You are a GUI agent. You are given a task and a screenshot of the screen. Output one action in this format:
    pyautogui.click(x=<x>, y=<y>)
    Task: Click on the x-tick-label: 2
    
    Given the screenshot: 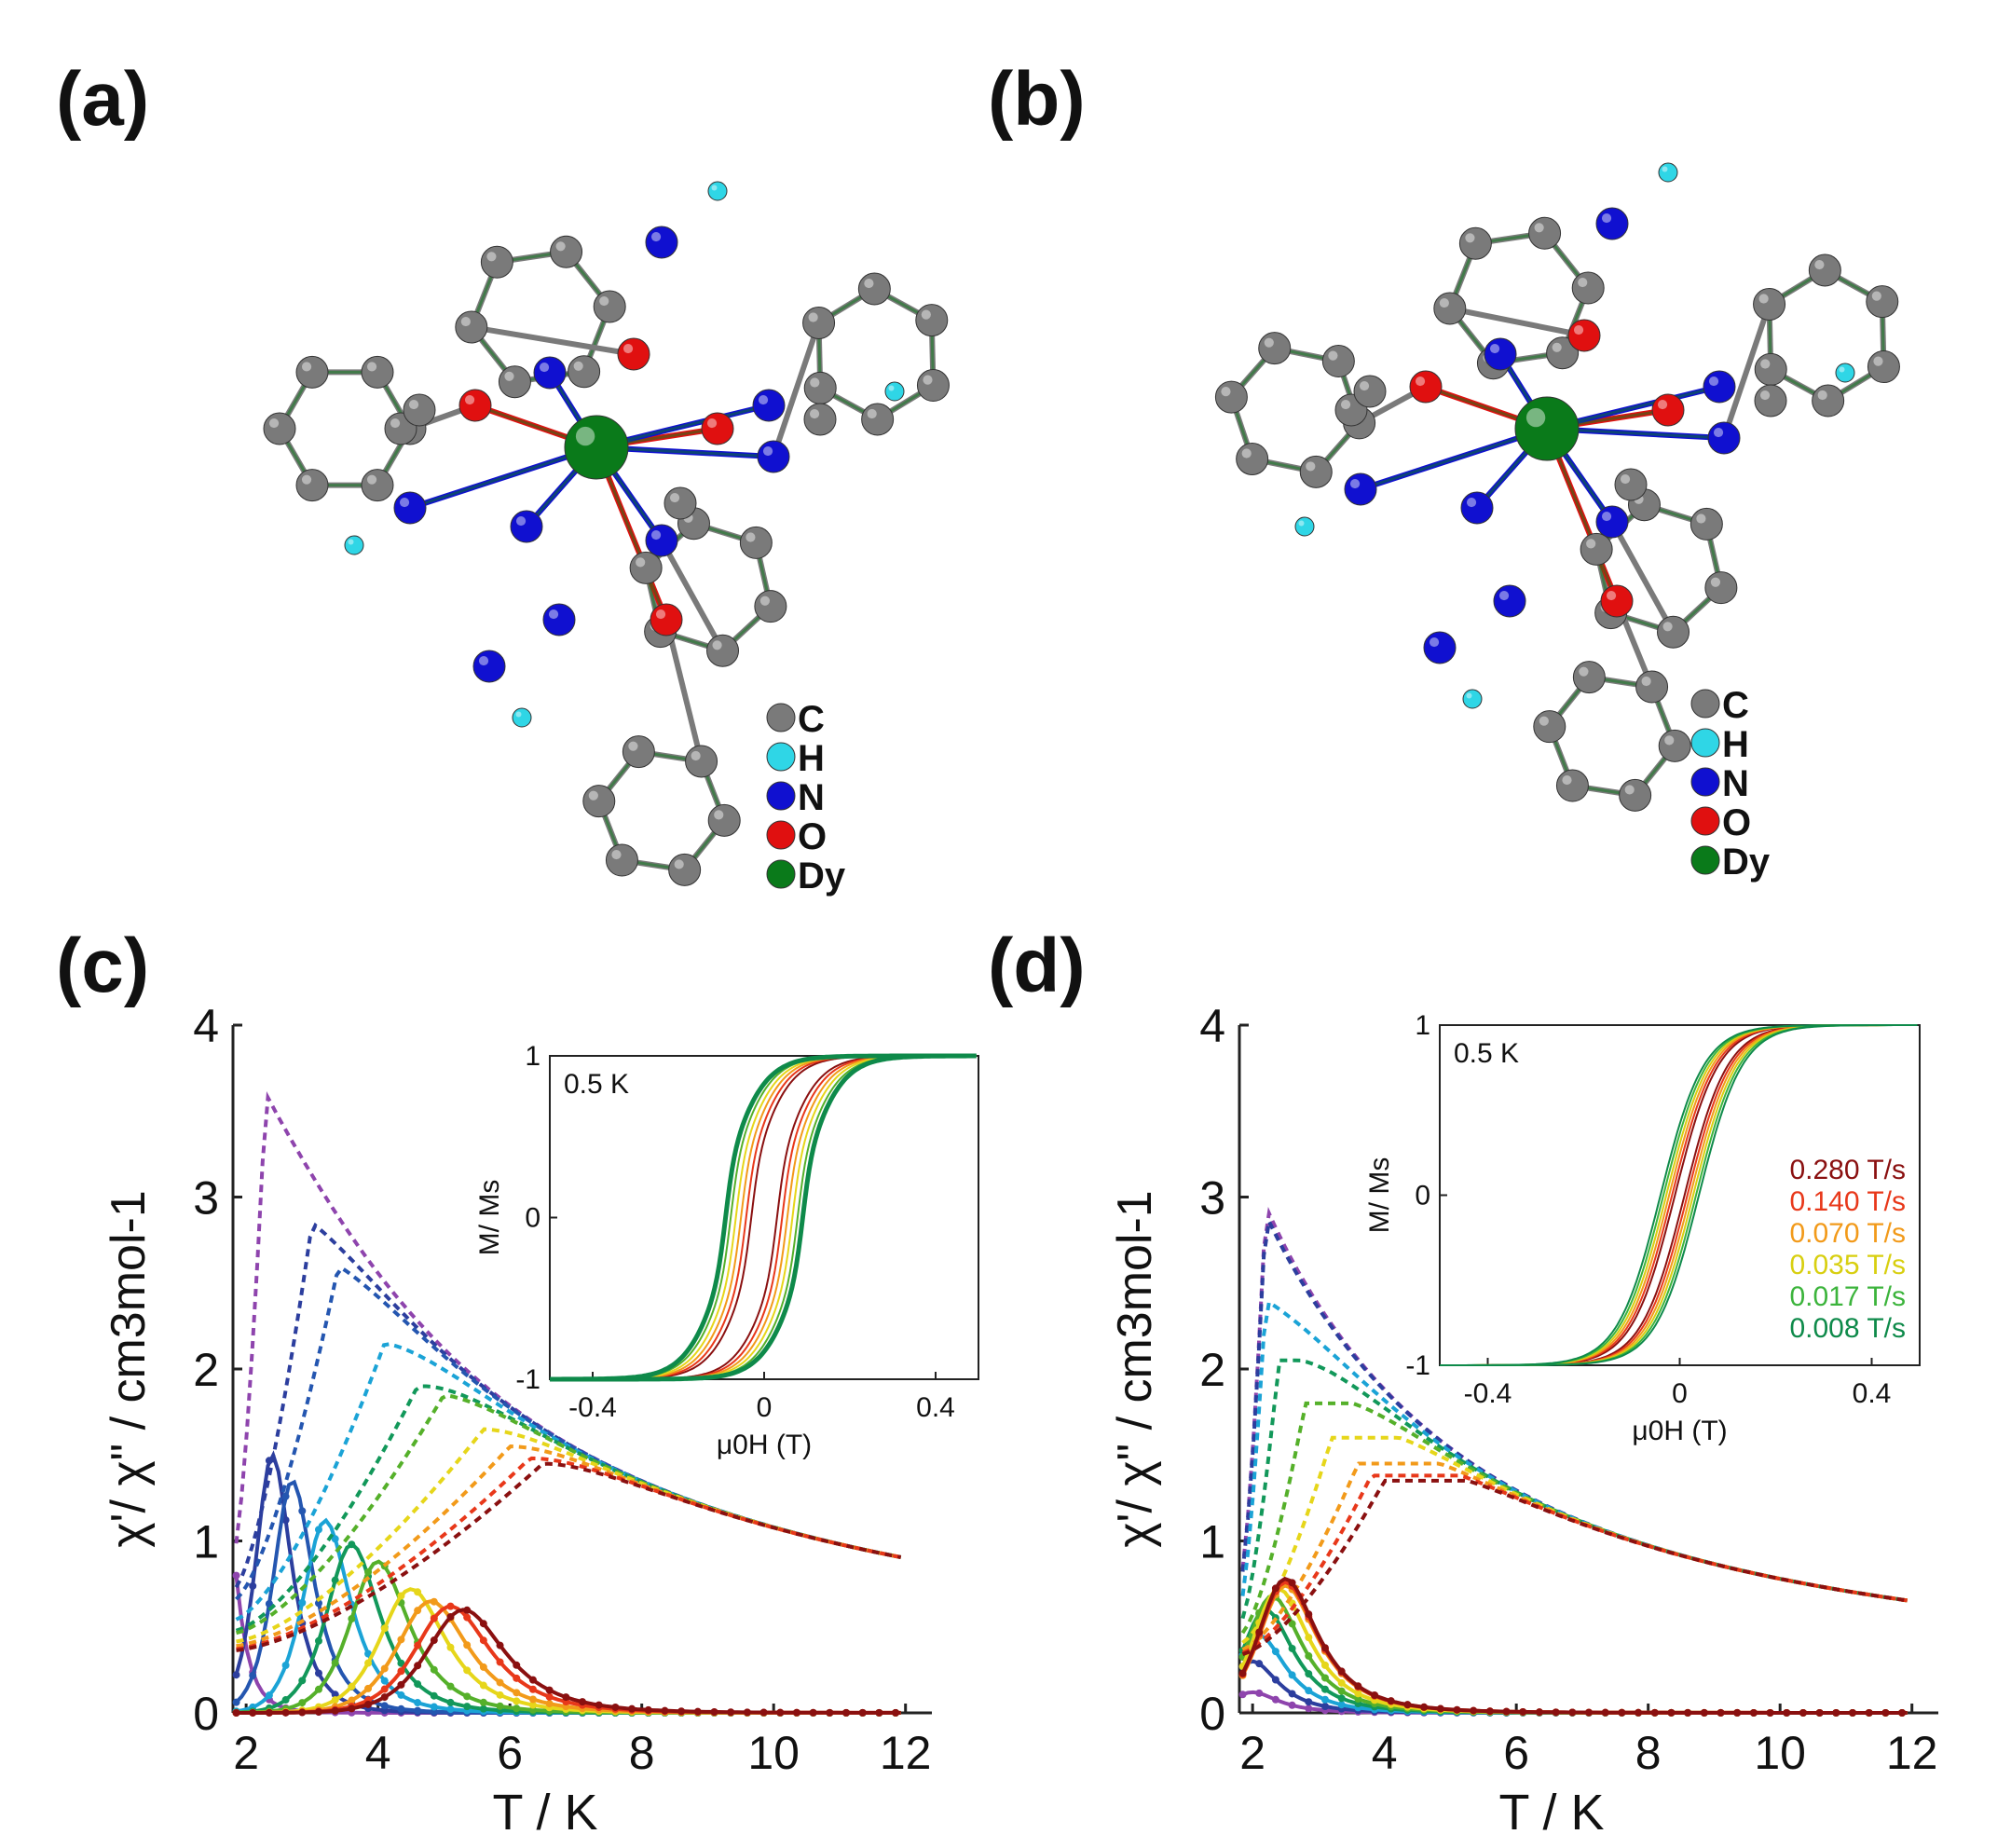 What is the action you would take?
    pyautogui.click(x=246, y=1753)
    